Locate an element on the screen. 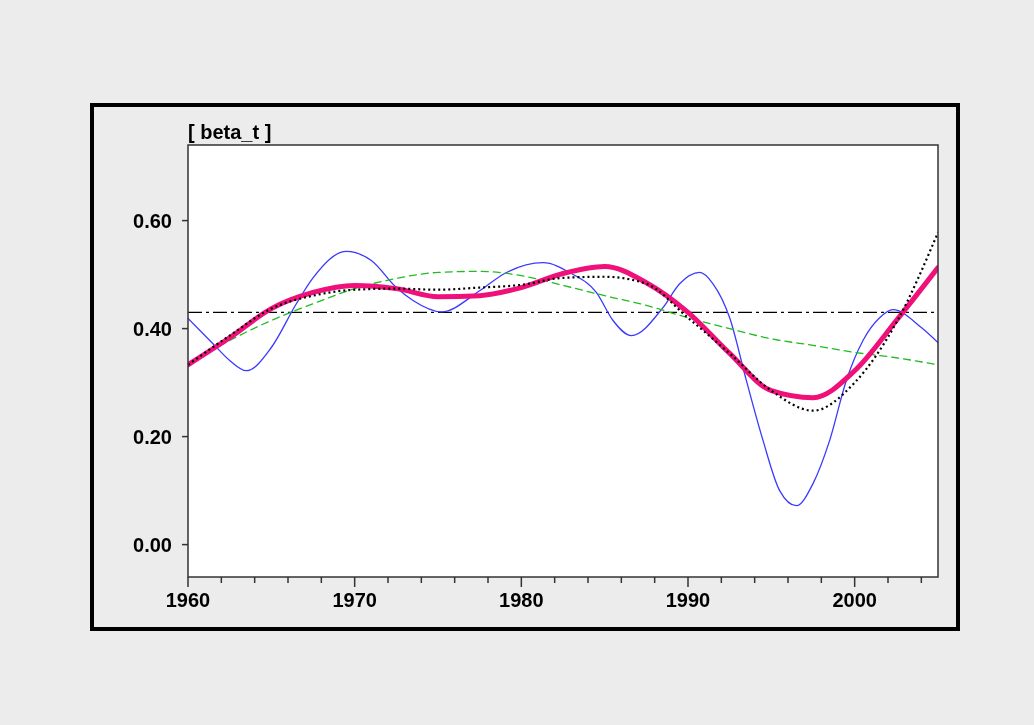 This screenshot has height=725, width=1034. x-tick-label: 2000 is located at coordinates (854, 600).